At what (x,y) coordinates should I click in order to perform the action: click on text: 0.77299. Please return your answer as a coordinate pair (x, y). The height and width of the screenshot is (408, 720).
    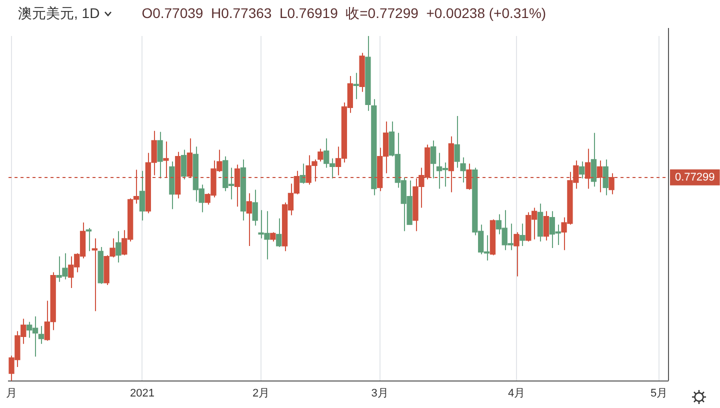
    Looking at the image, I should click on (695, 177).